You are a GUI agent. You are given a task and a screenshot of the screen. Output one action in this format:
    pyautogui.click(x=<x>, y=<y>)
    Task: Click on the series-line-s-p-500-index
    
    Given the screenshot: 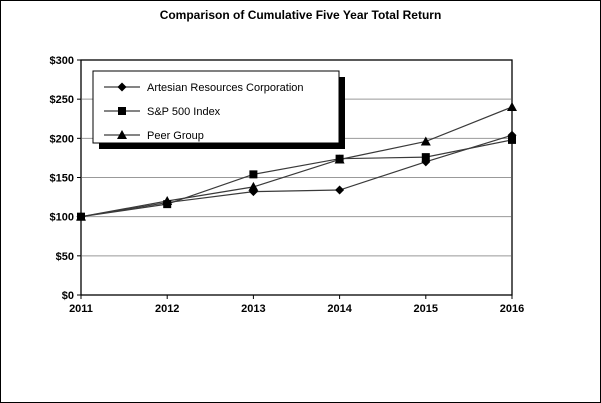 What is the action you would take?
    pyautogui.click(x=296, y=178)
    